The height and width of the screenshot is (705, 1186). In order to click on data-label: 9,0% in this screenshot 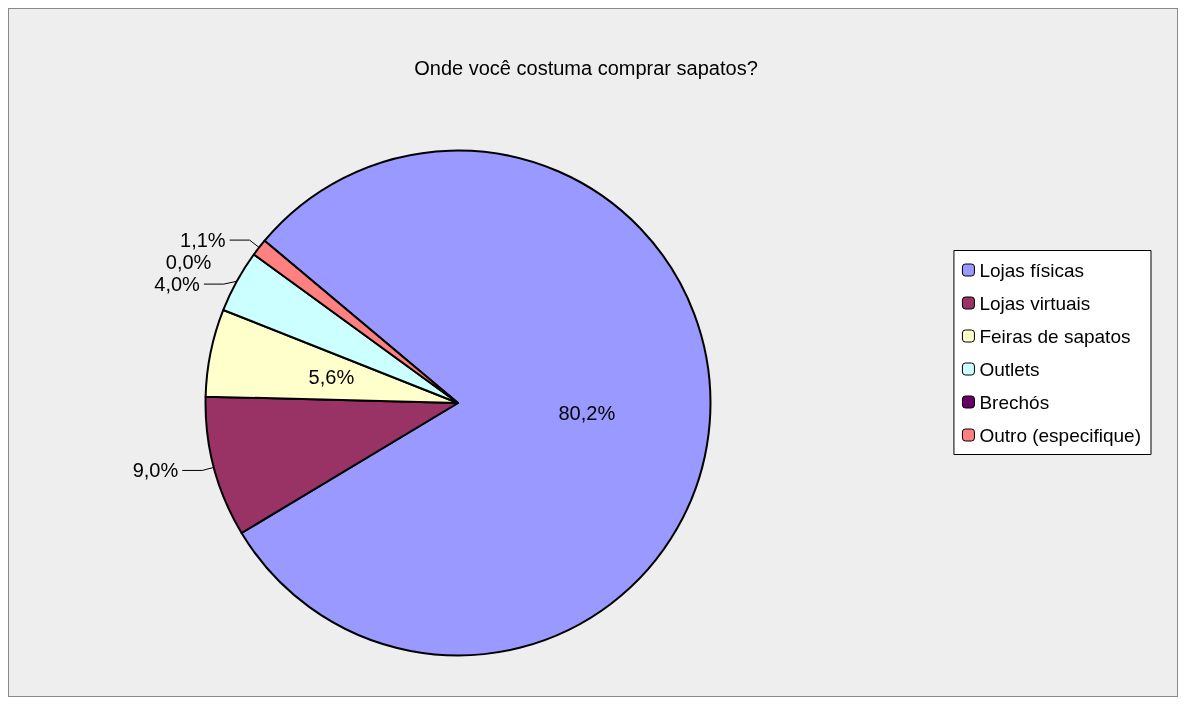, I will do `click(155, 470)`.